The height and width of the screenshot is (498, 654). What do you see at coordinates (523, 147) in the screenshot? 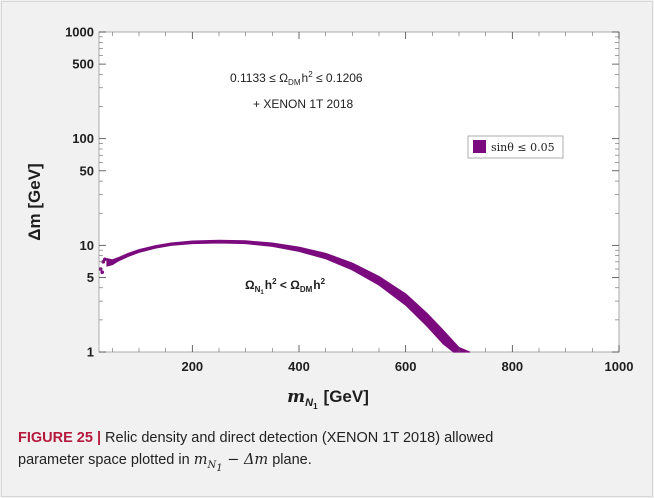
I see `legend-label: sinθ ≤ 0.05` at bounding box center [523, 147].